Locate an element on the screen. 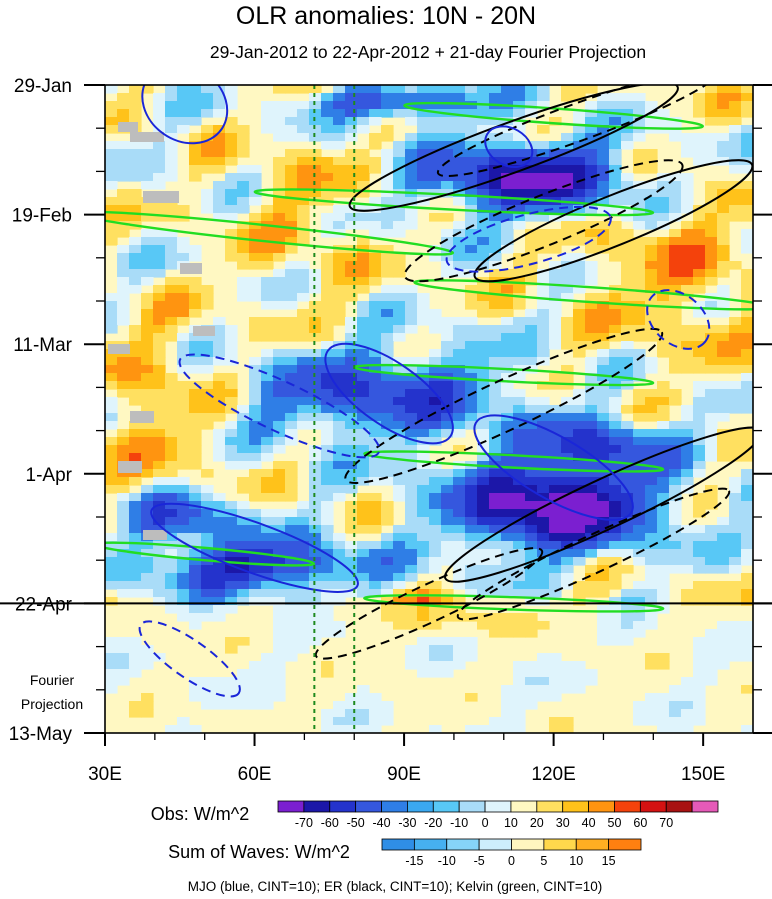 This screenshot has height=899, width=772. mjo-contour is located at coordinates (254, 547).